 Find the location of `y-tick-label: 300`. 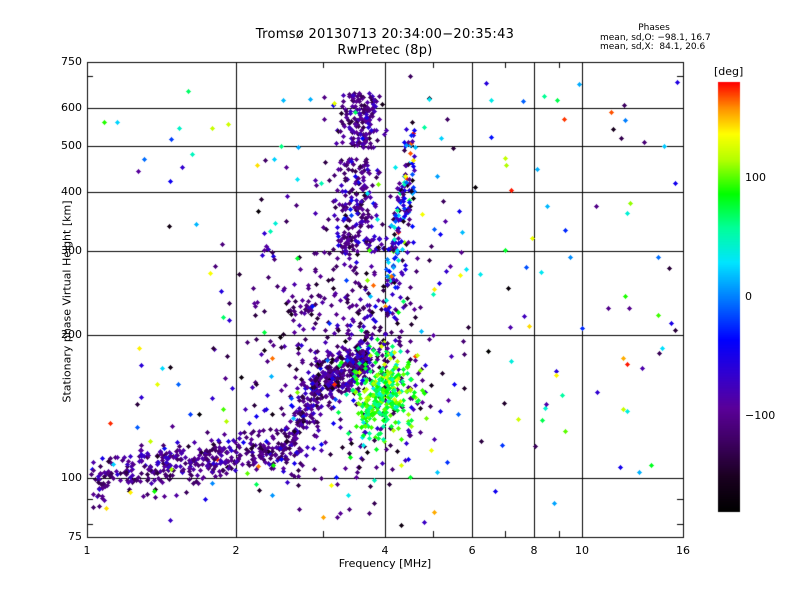

y-tick-label: 300 is located at coordinates (71, 251).